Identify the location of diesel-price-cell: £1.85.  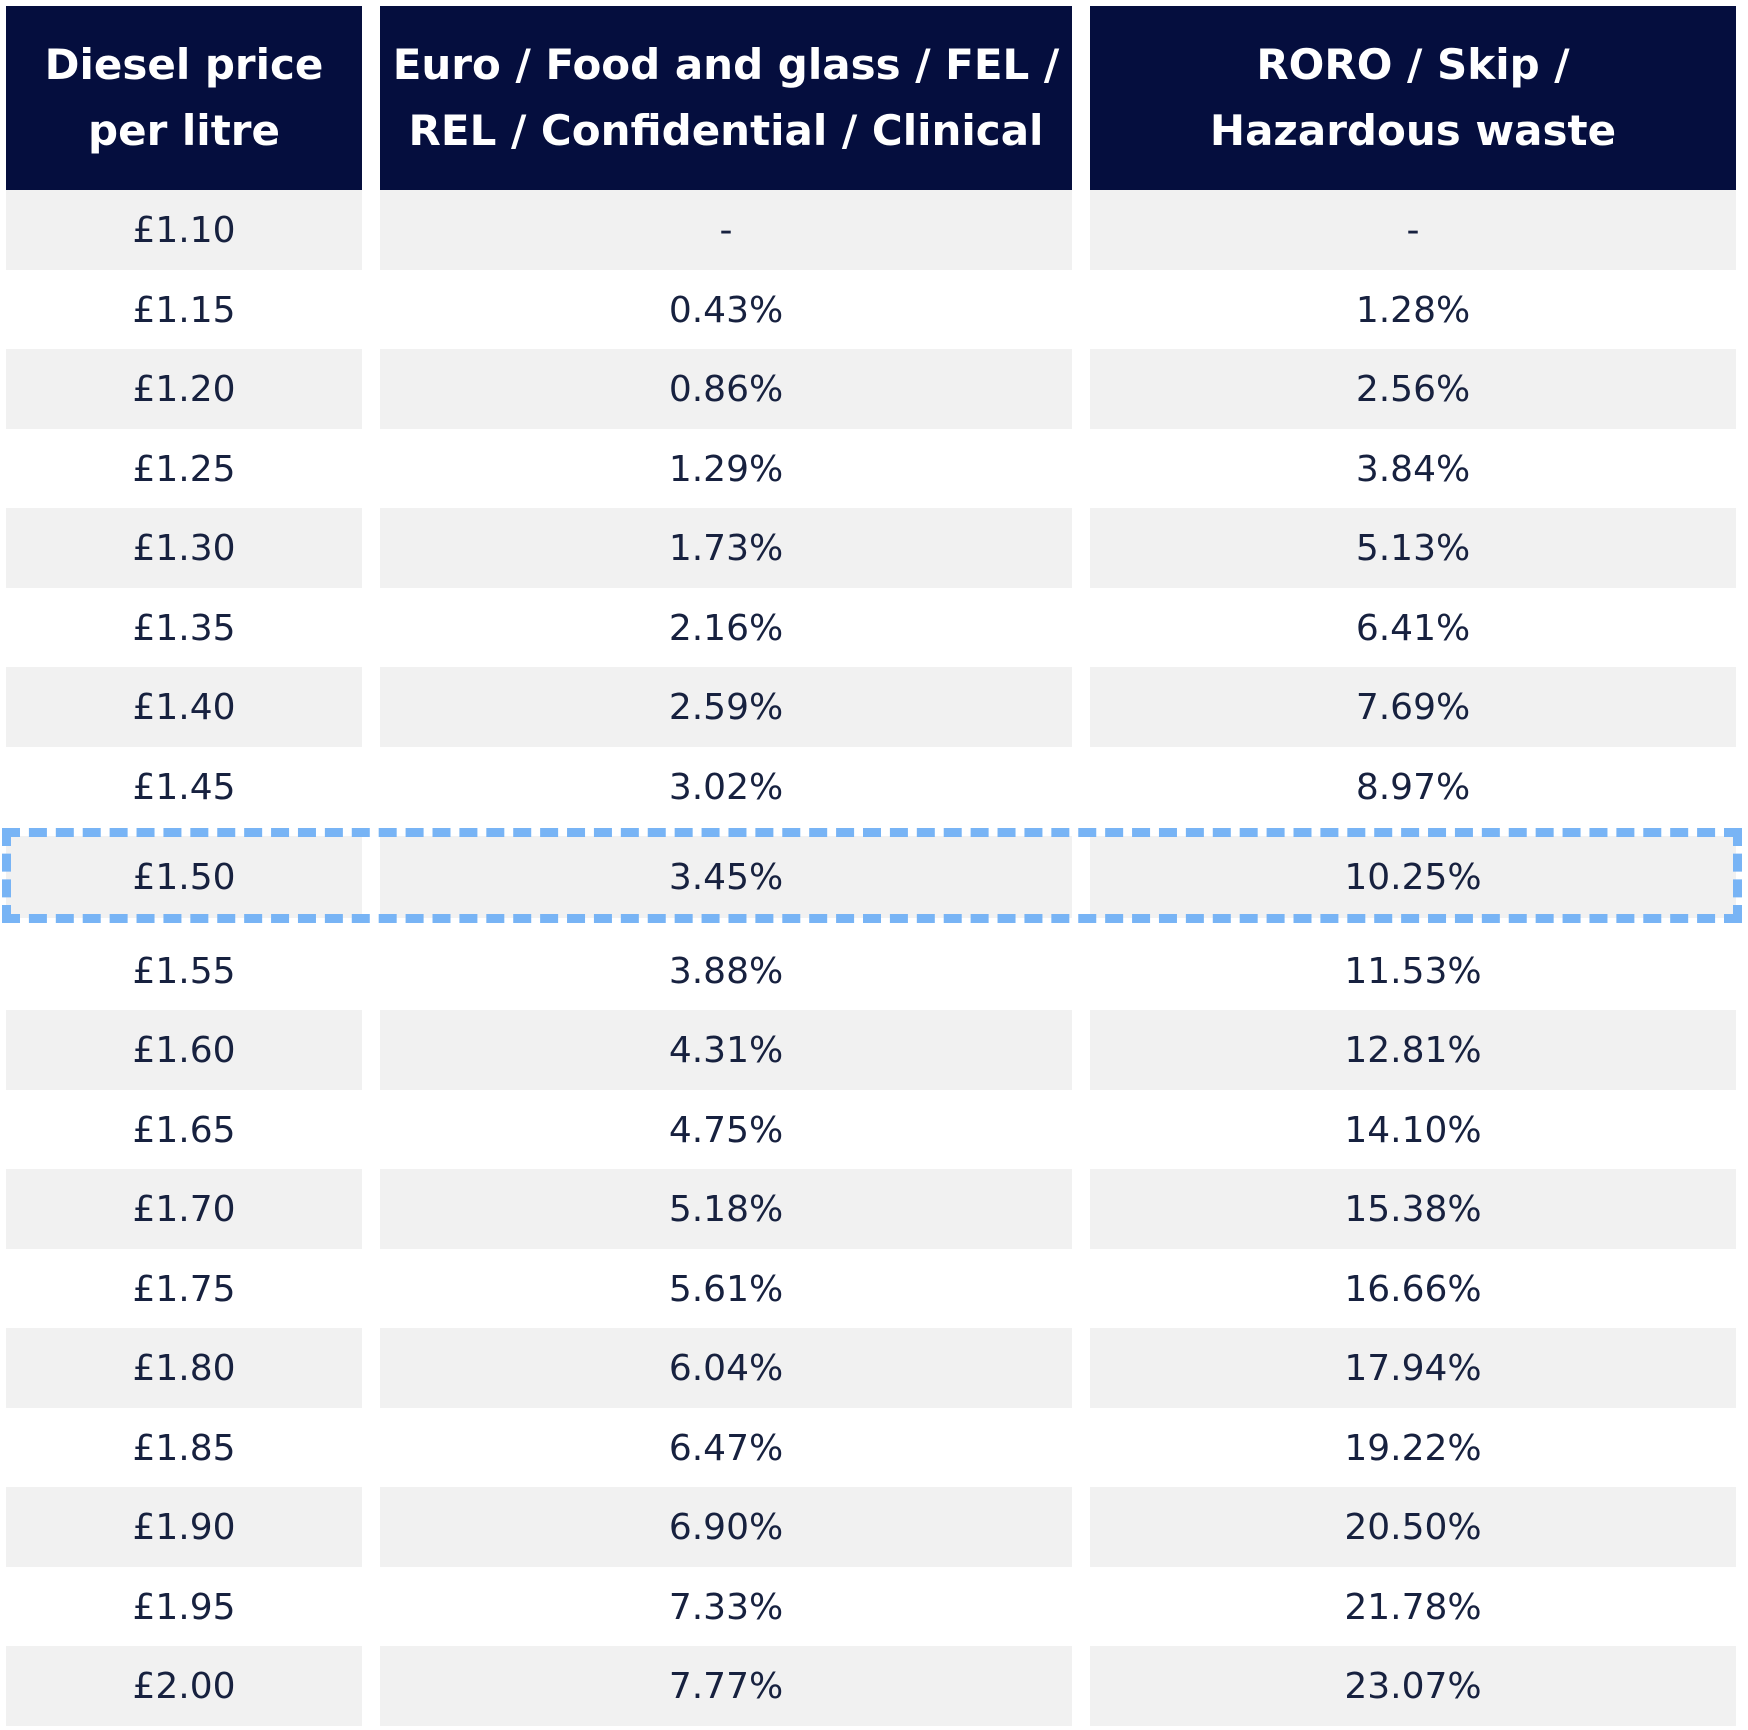
(184, 1448).